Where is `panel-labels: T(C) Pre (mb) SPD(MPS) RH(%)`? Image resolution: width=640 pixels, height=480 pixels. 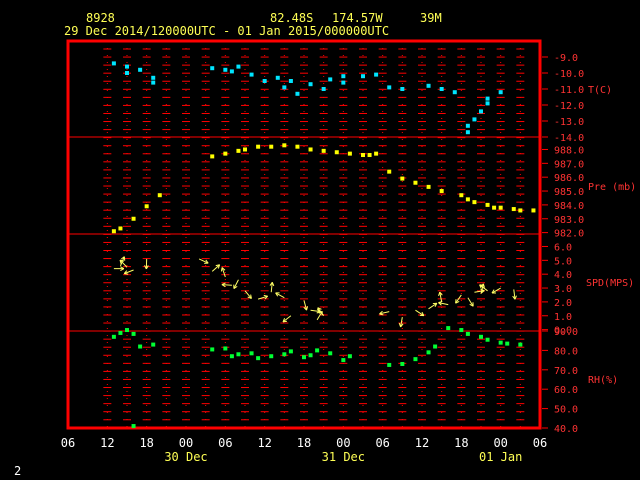 panel-labels: T(C) Pre (mb) SPD(MPS) RH(%) is located at coordinates (611, 235).